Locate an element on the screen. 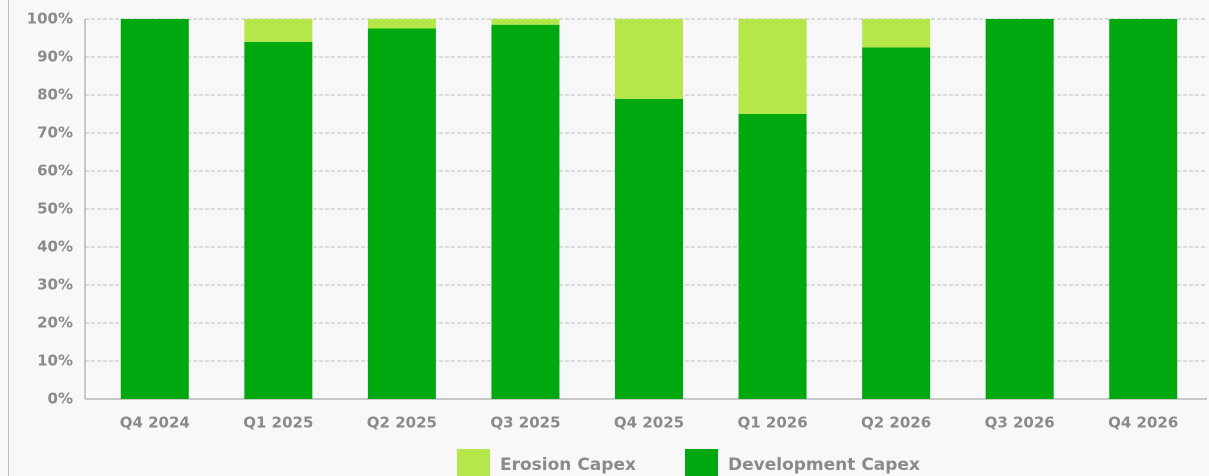 This screenshot has height=476, width=1209. y-tick-label: 70% is located at coordinates (55, 133).